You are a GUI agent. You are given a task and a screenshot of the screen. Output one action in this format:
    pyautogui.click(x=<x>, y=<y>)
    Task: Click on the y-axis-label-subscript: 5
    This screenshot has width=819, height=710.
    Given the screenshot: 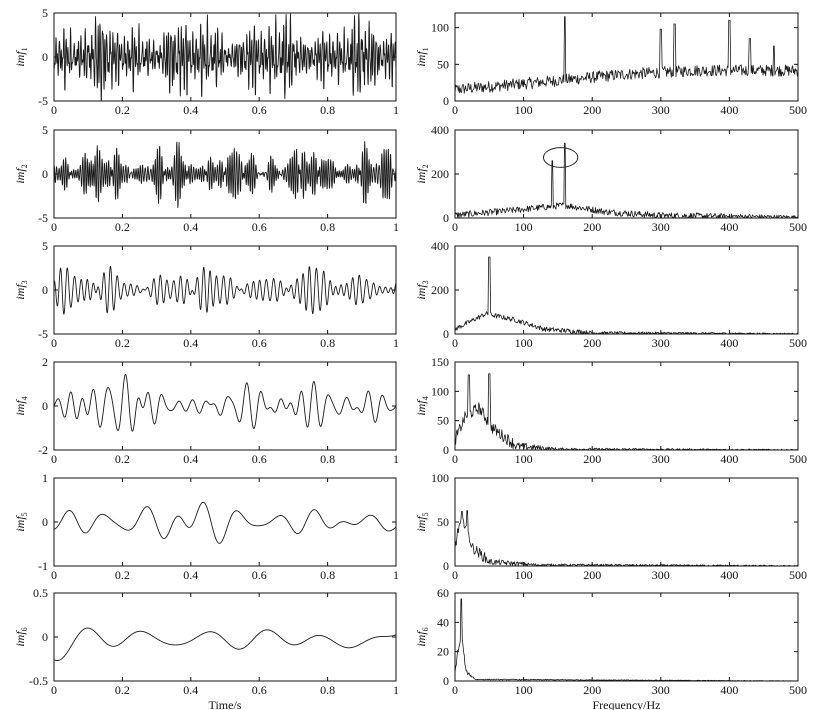 What is the action you would take?
    pyautogui.click(x=24, y=514)
    